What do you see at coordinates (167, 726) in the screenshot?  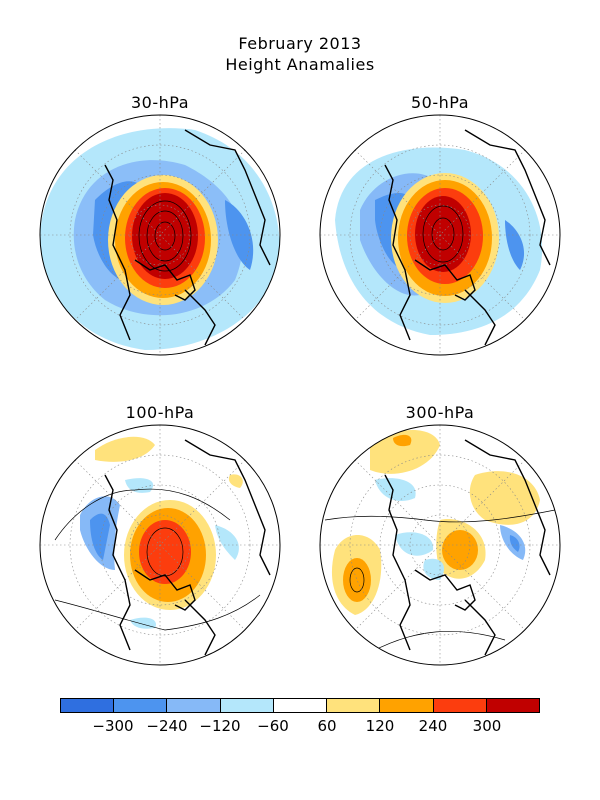 I see `colorbar-tick-2: −240` at bounding box center [167, 726].